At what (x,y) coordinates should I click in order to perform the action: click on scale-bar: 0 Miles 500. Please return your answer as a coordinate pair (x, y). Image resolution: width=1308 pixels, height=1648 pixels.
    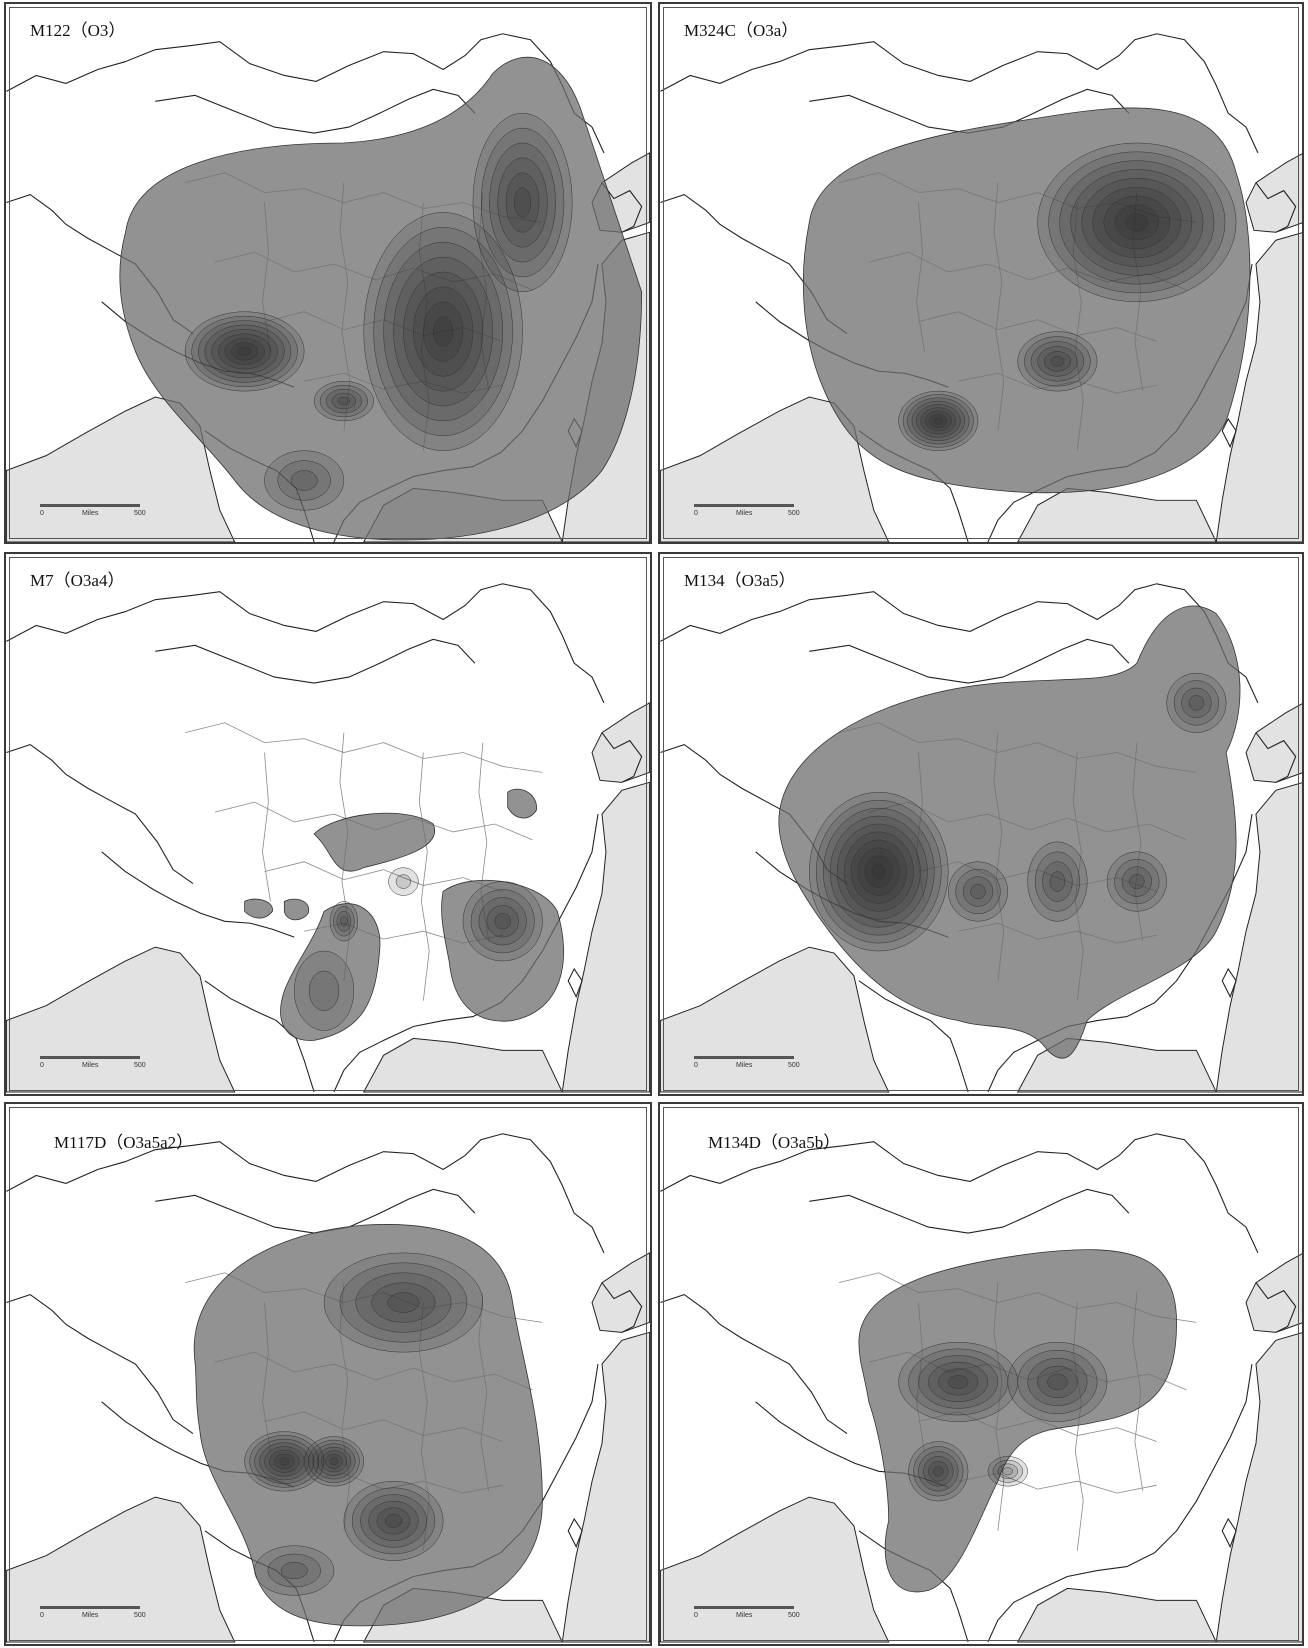
    Looking at the image, I should click on (100, 1067).